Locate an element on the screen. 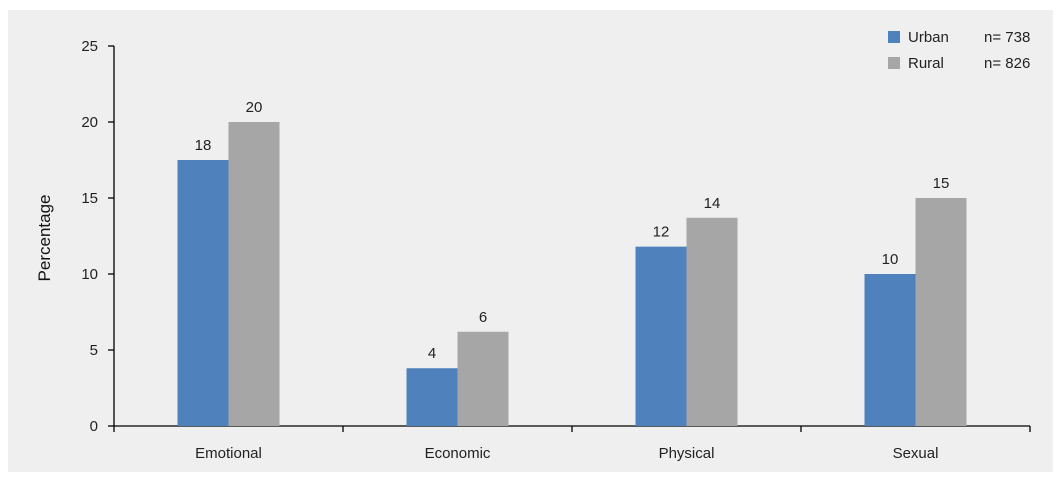 Image resolution: width=1061 pixels, height=480 pixels. data-label: 10 is located at coordinates (890, 259).